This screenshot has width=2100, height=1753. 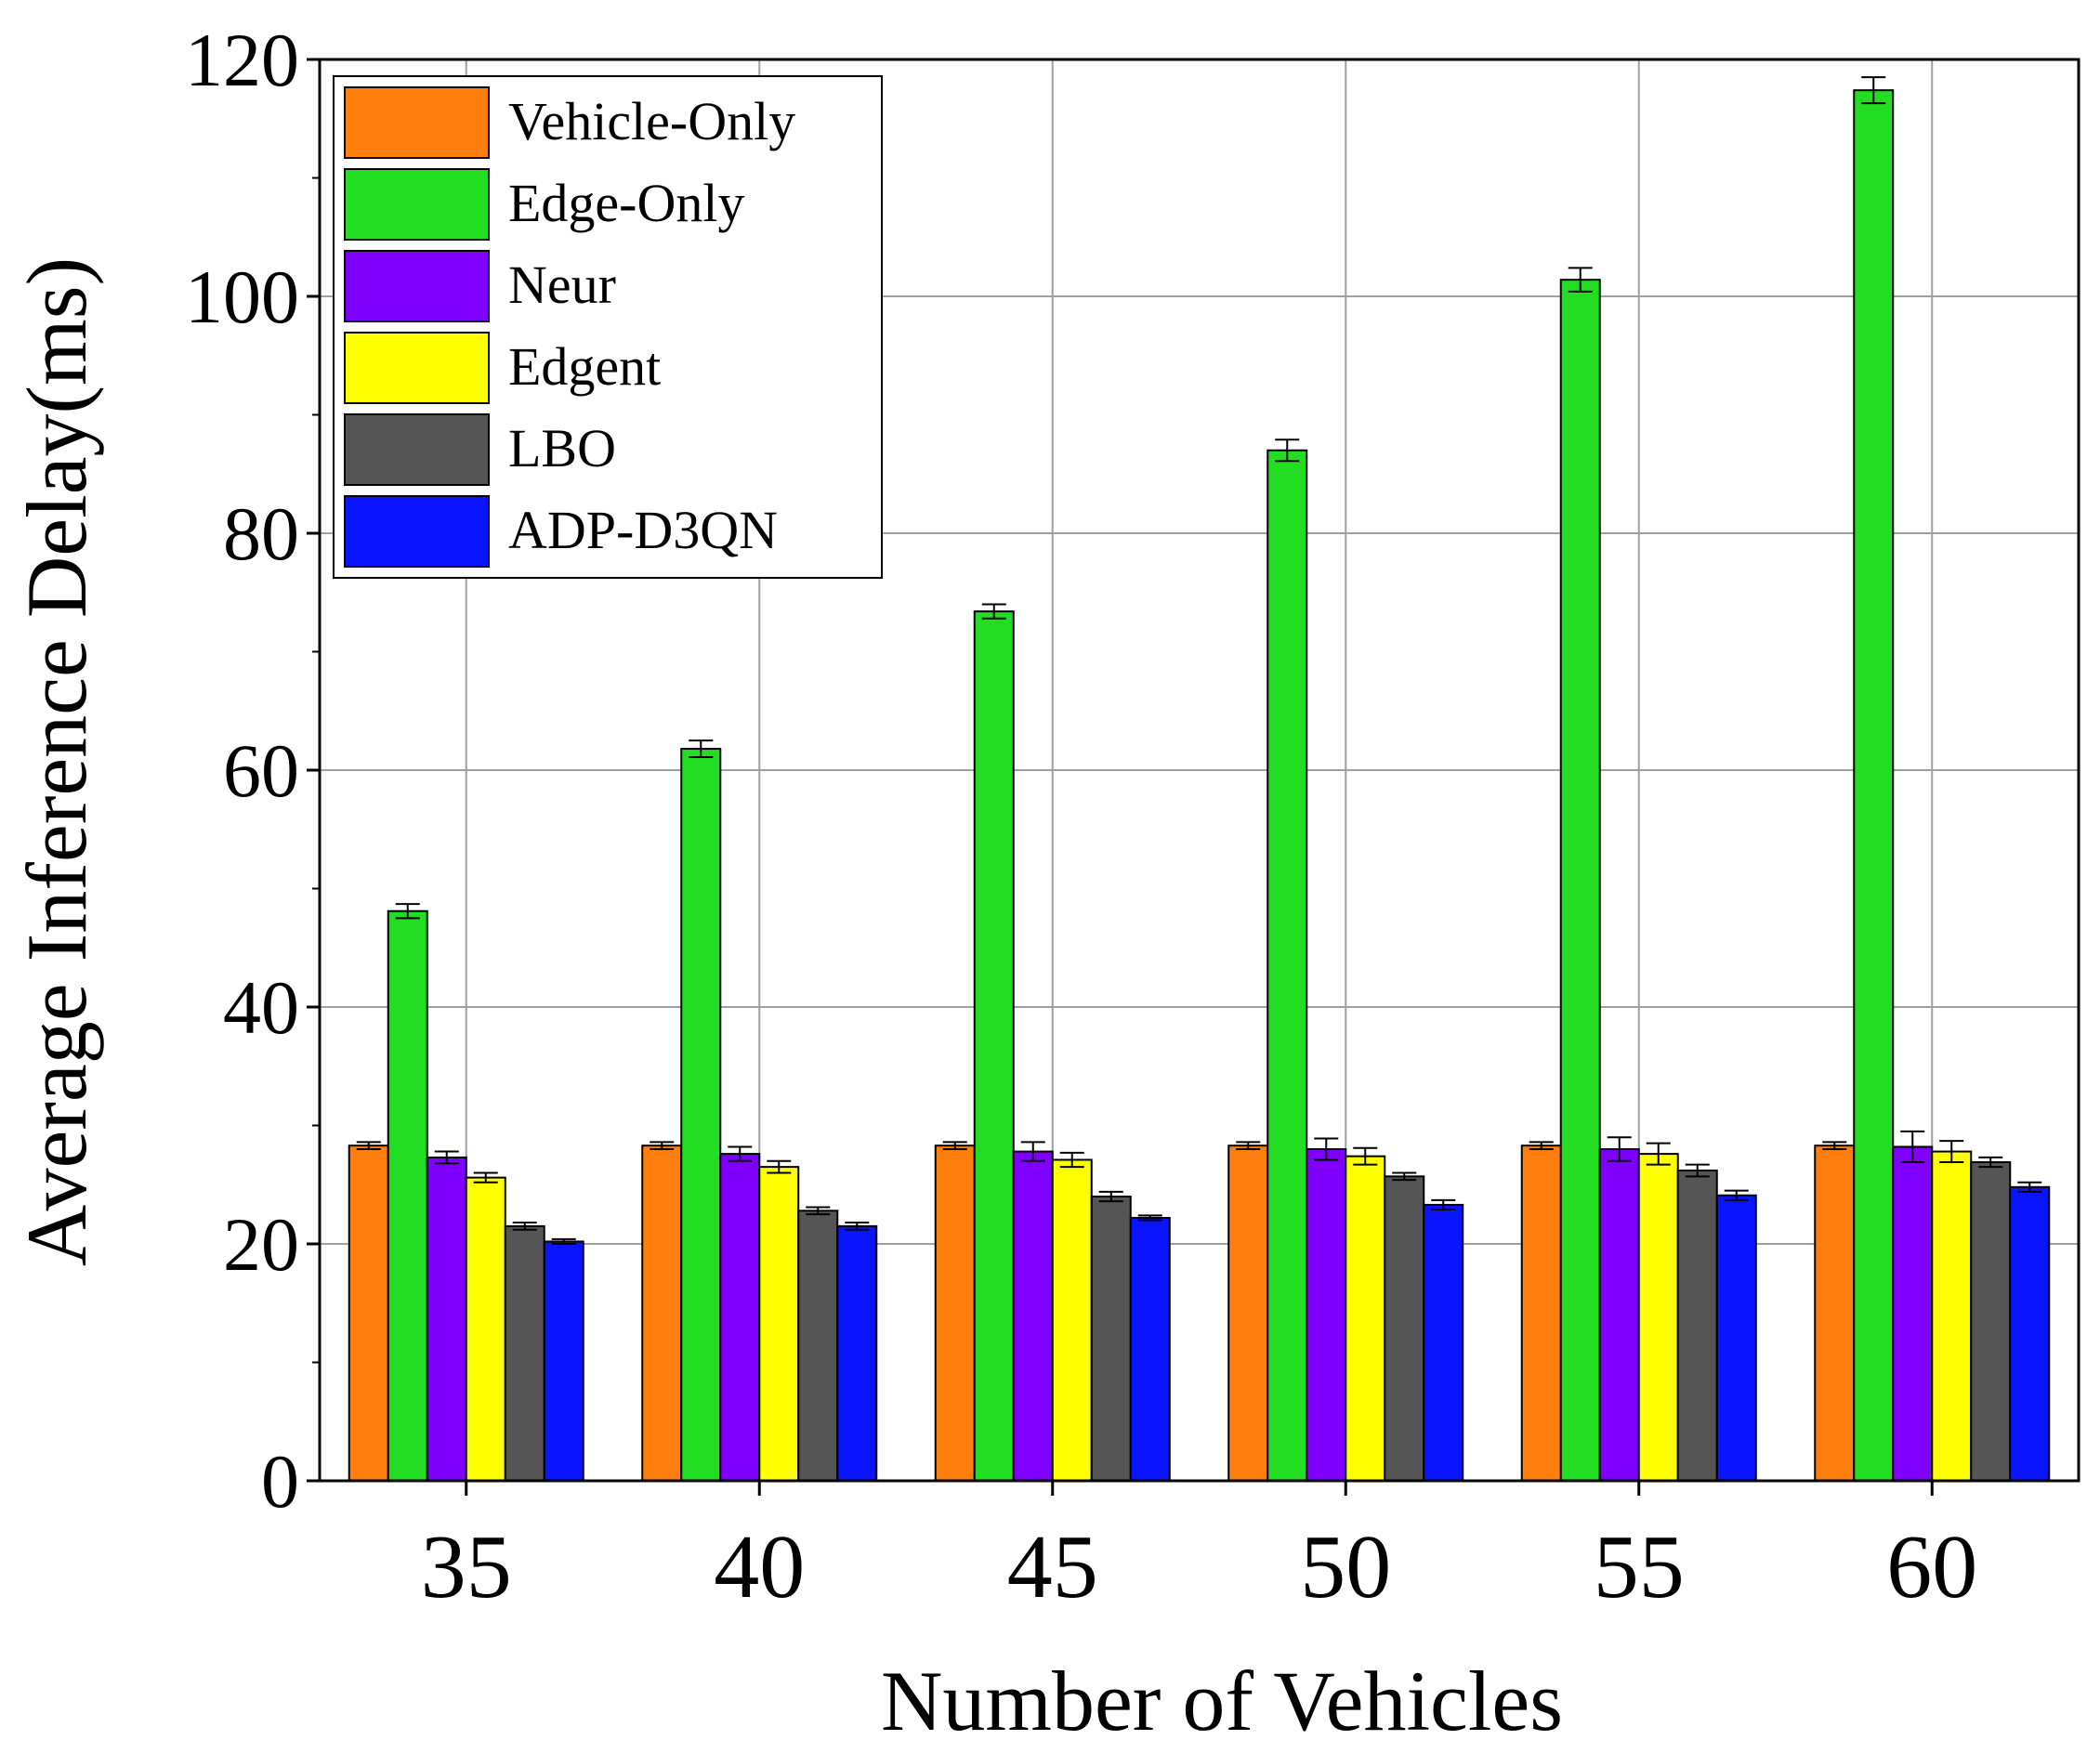 What do you see at coordinates (562, 448) in the screenshot?
I see `legend-label: LBO` at bounding box center [562, 448].